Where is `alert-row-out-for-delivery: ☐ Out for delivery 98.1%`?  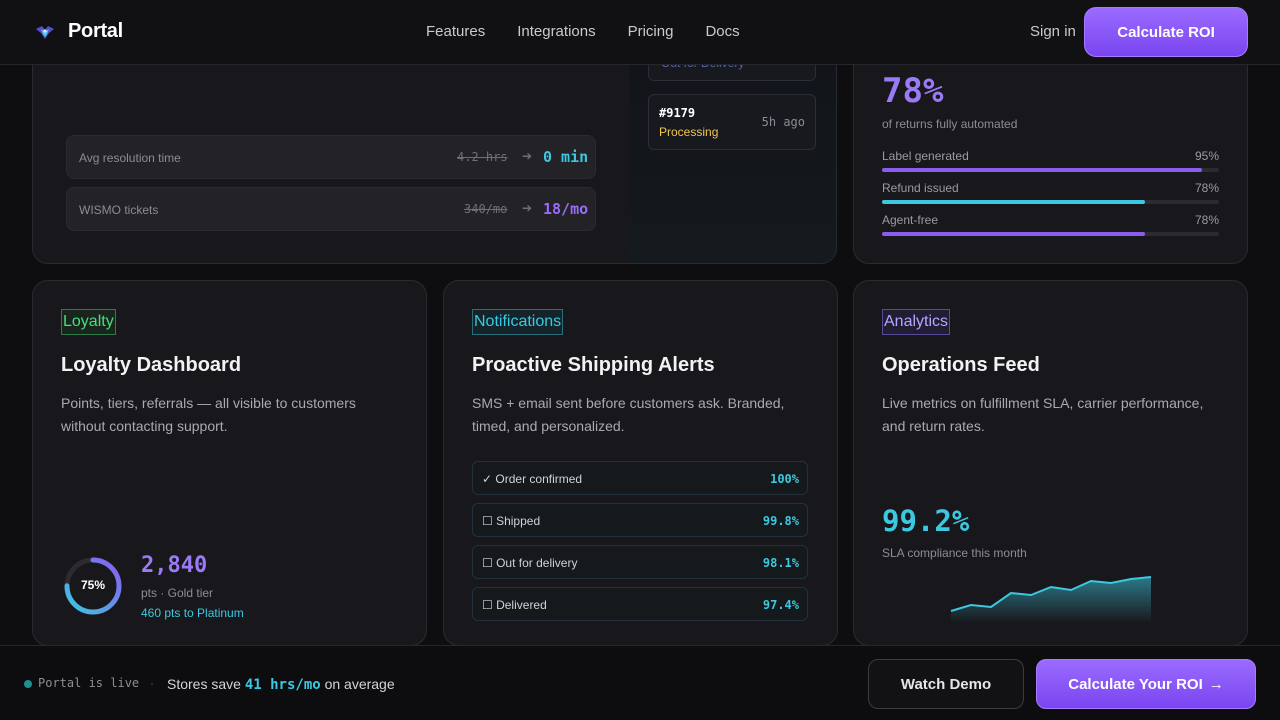 alert-row-out-for-delivery: ☐ Out for delivery 98.1% is located at coordinates (640, 562).